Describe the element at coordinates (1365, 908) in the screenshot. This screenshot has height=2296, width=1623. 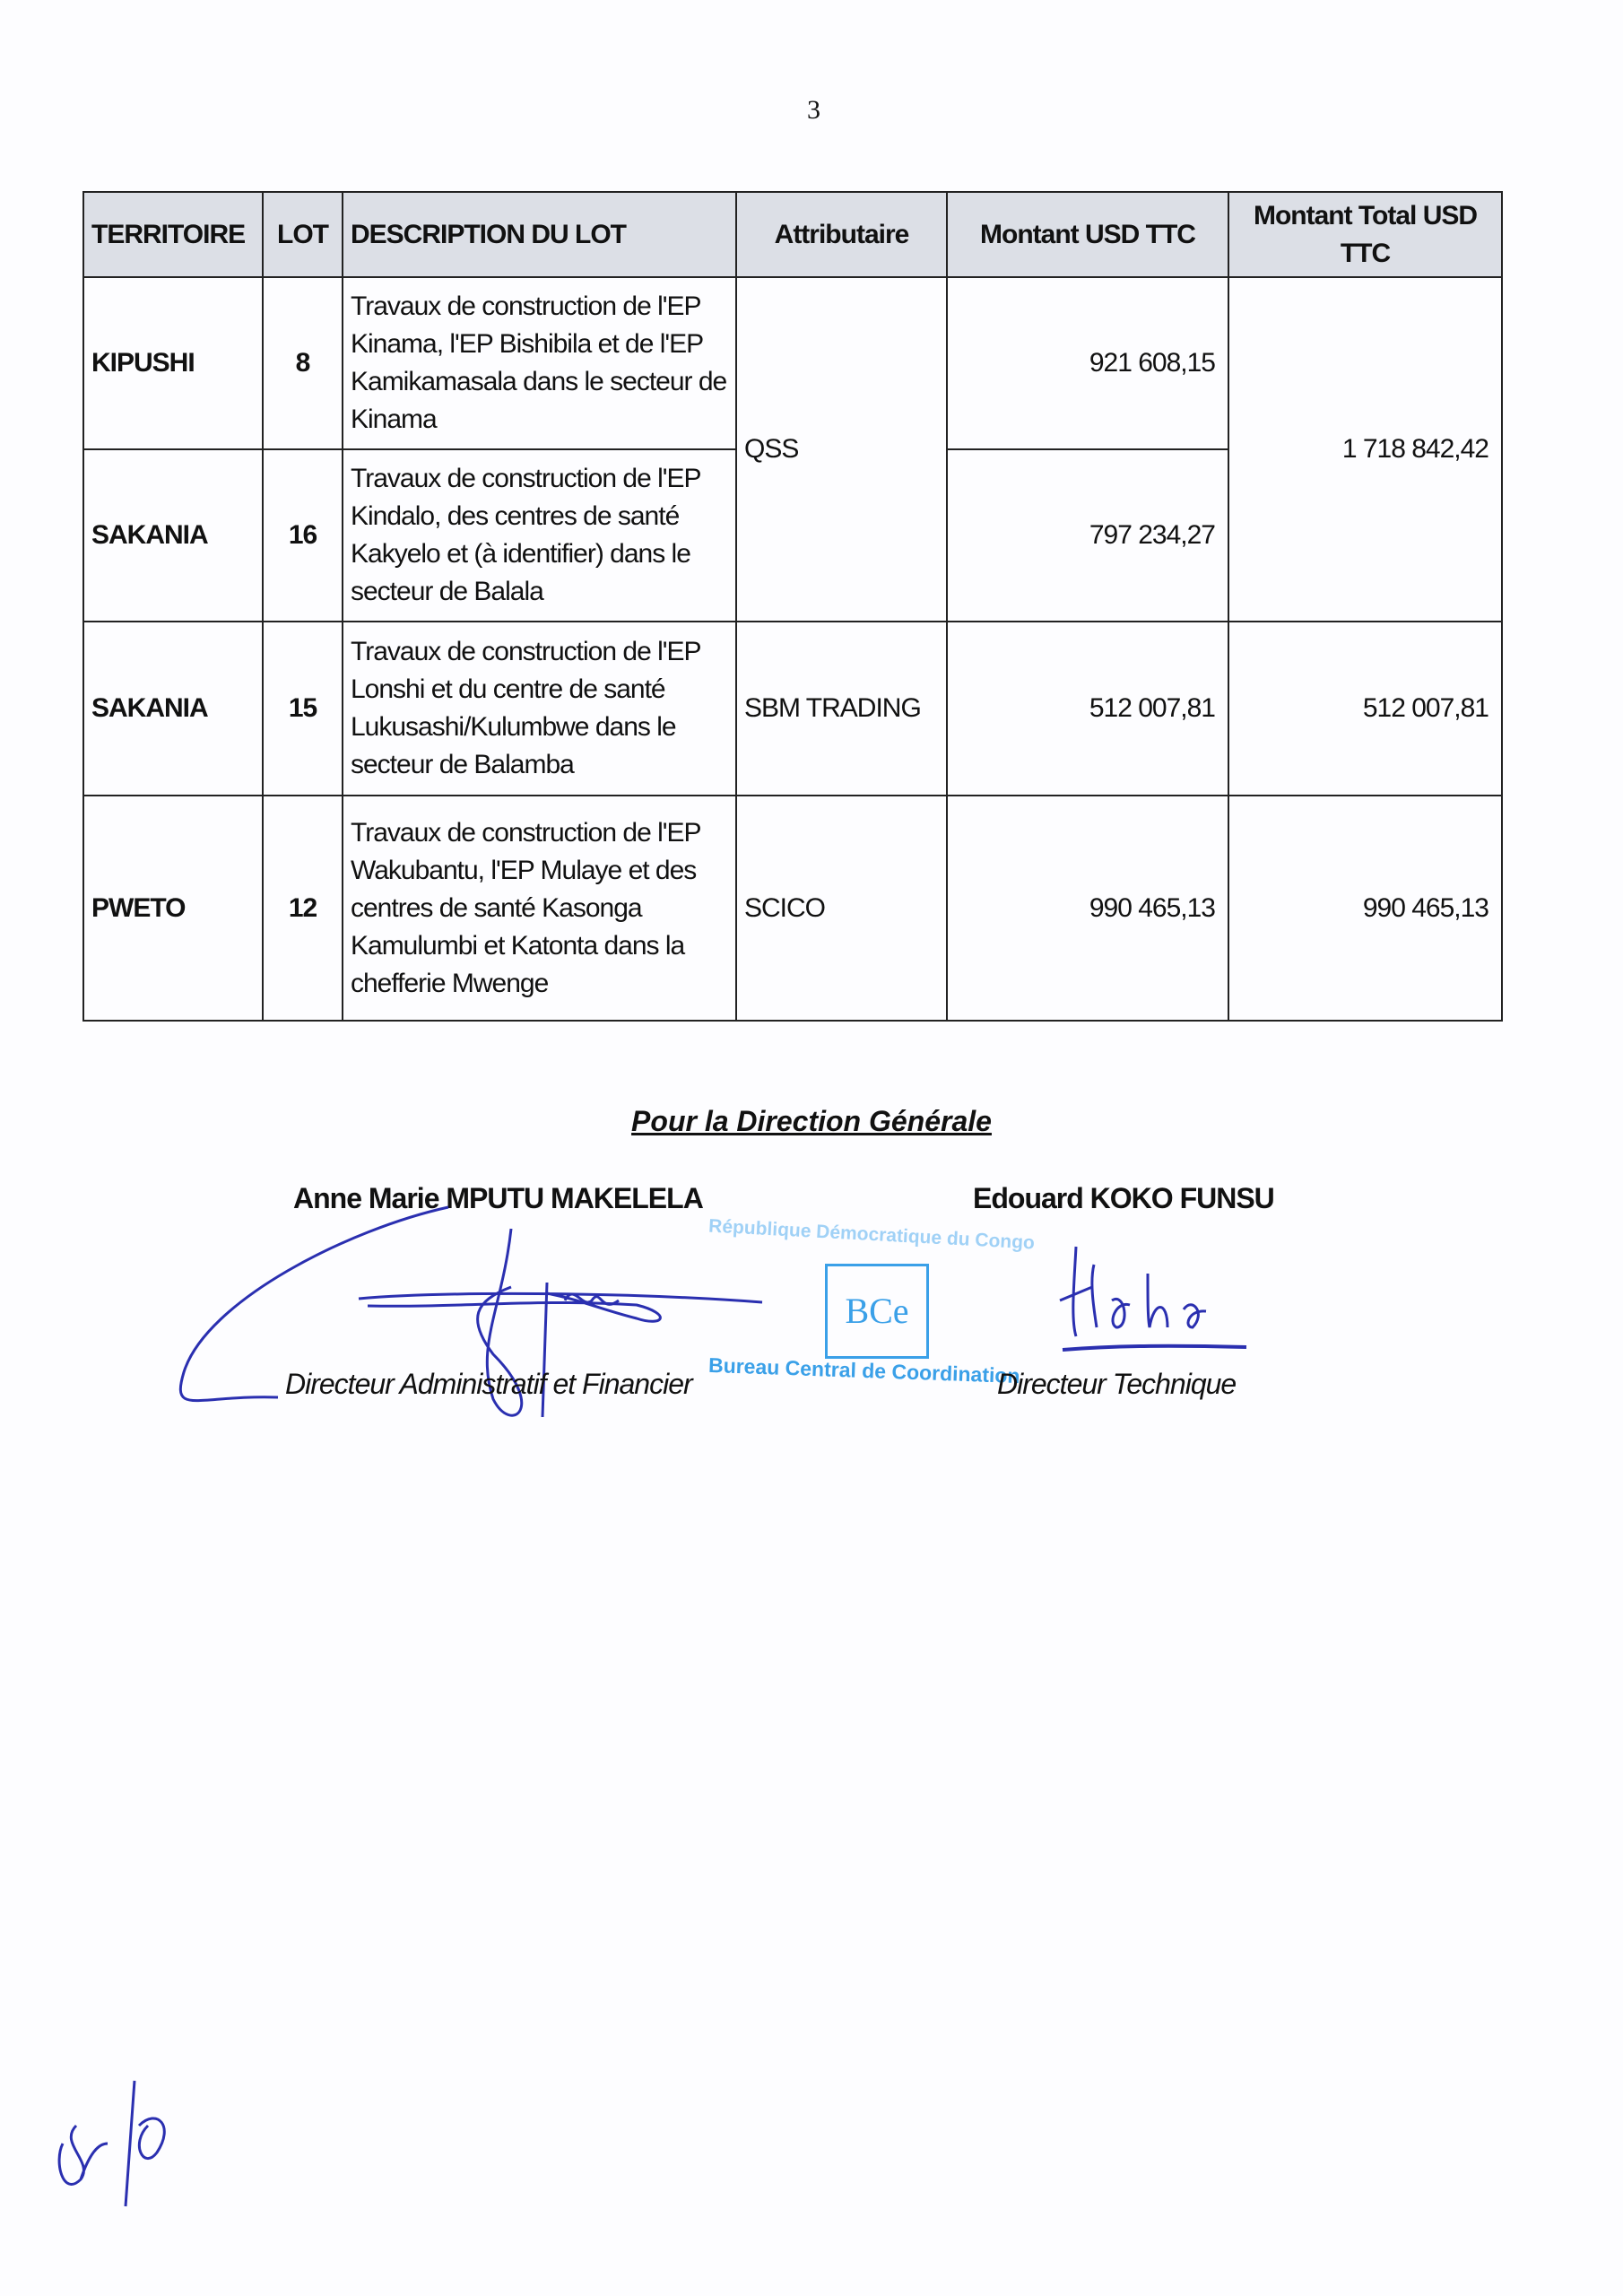
I see `cell-total: 990 465,13` at that location.